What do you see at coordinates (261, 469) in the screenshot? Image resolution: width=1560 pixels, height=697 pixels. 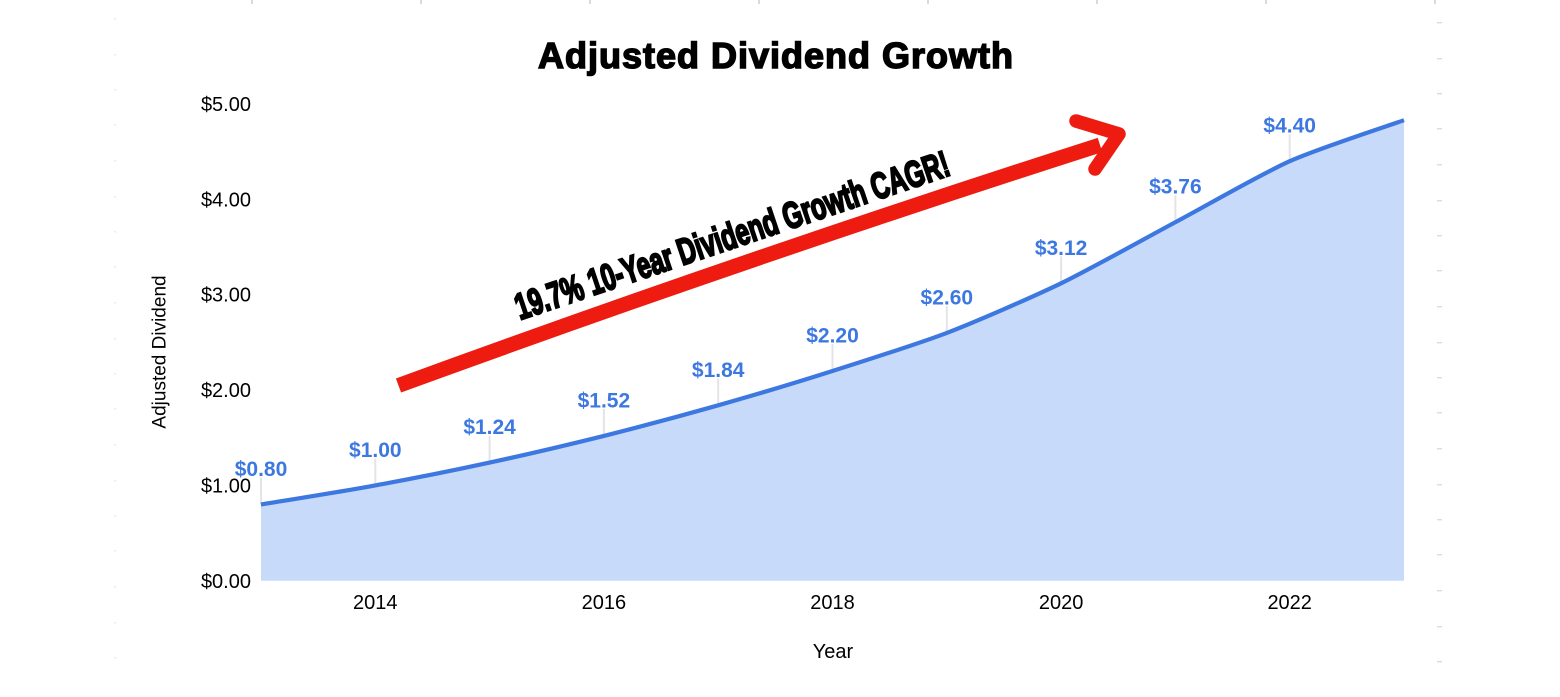 I see `svg-text: $0.80` at bounding box center [261, 469].